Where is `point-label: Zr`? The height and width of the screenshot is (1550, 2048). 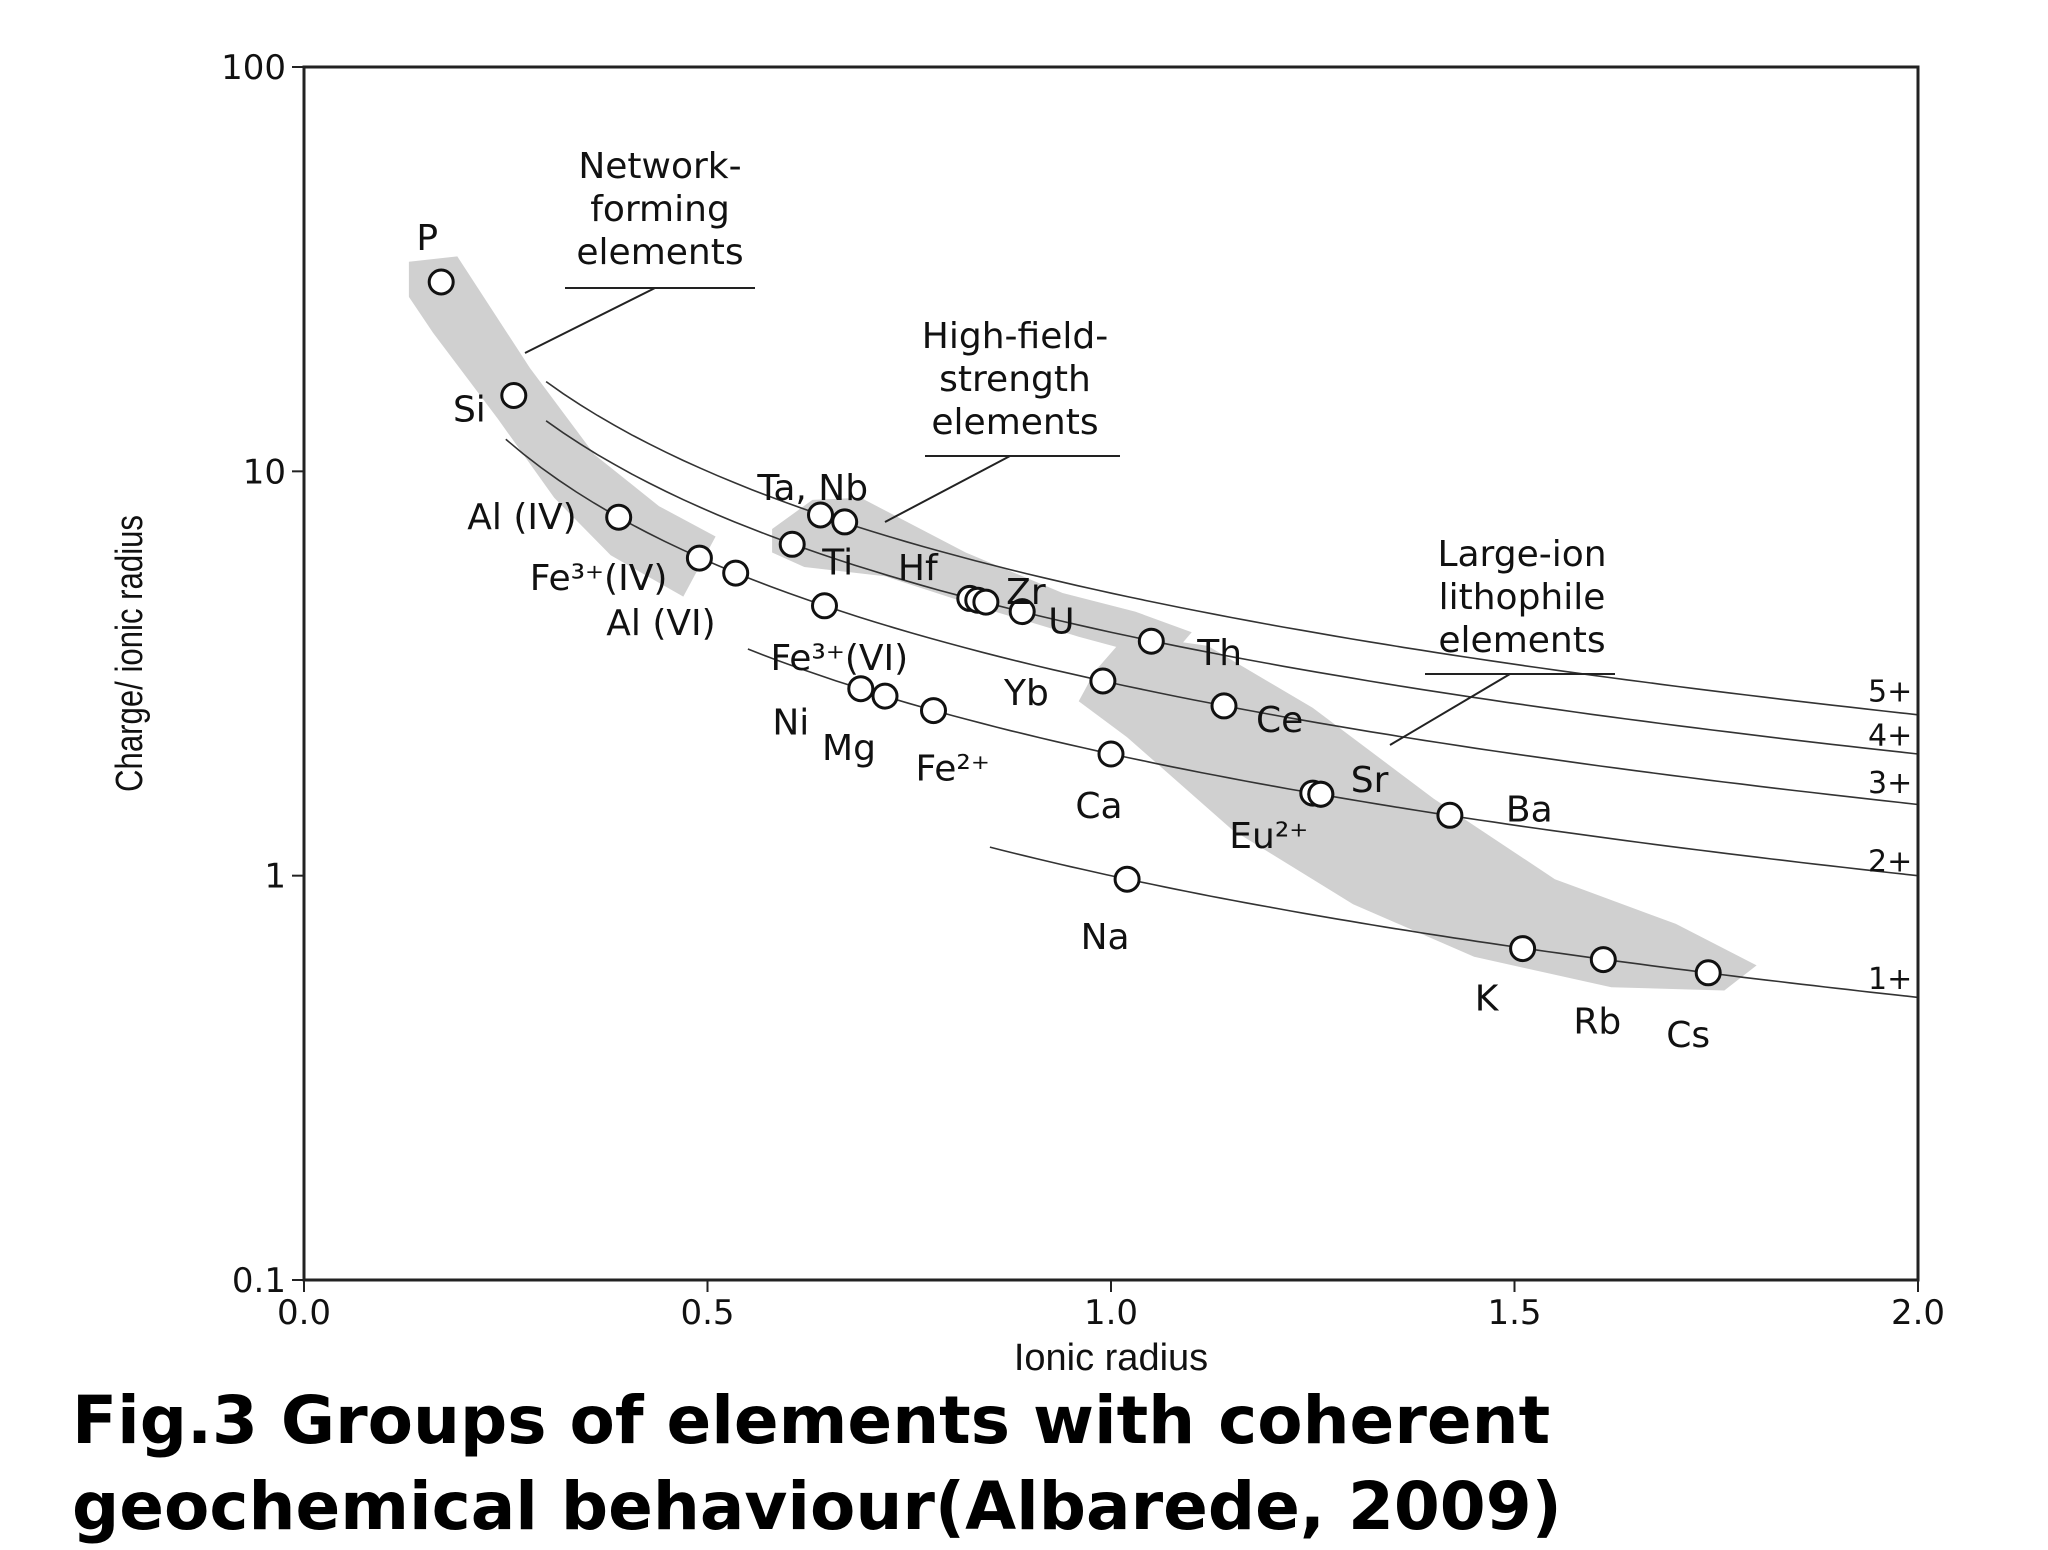 point-label: Zr is located at coordinates (1026, 592).